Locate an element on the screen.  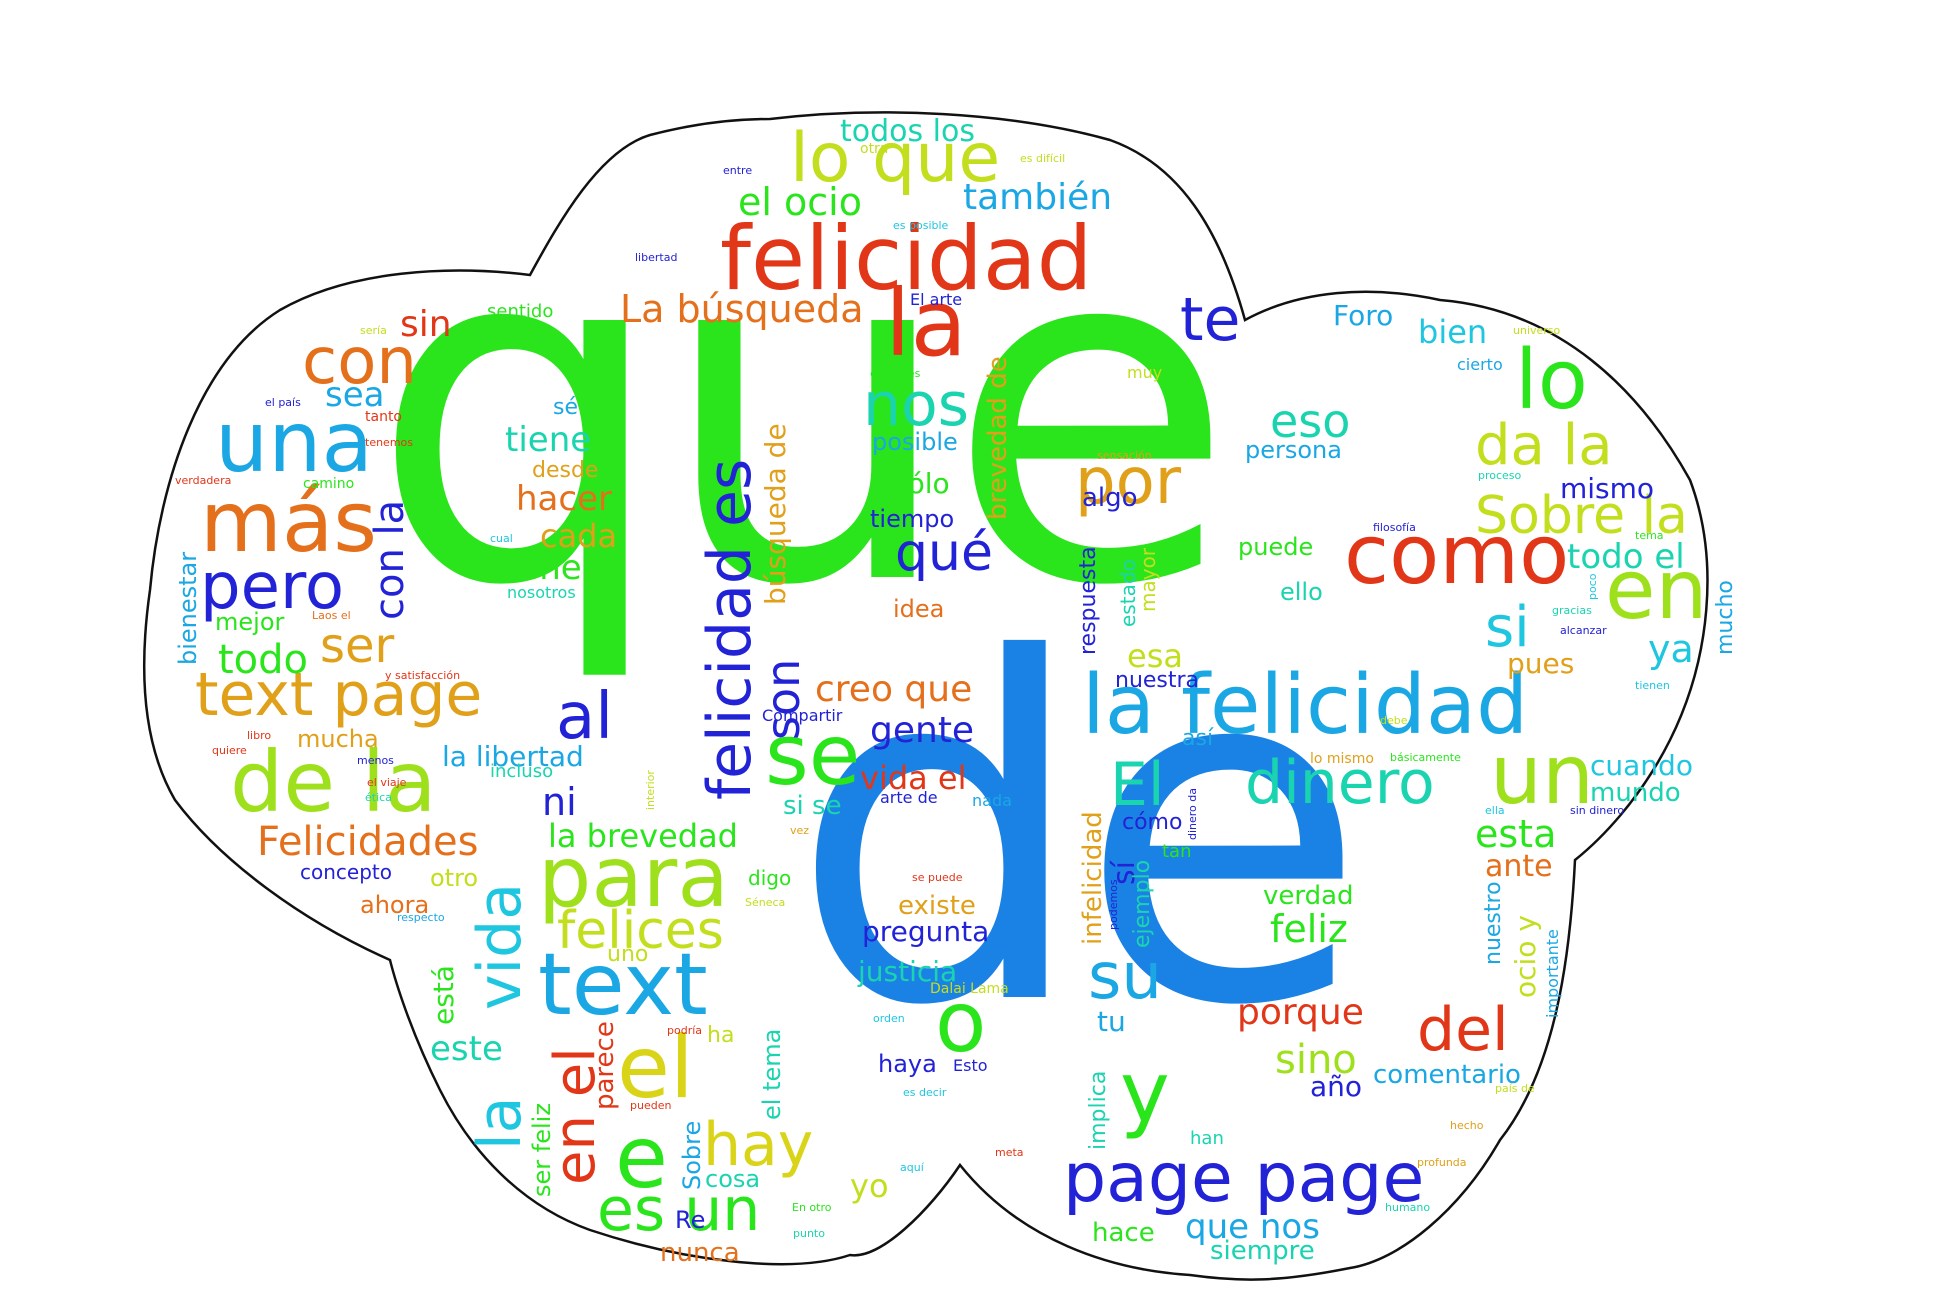
word-implica: implica is located at coordinates (1098, 1110).